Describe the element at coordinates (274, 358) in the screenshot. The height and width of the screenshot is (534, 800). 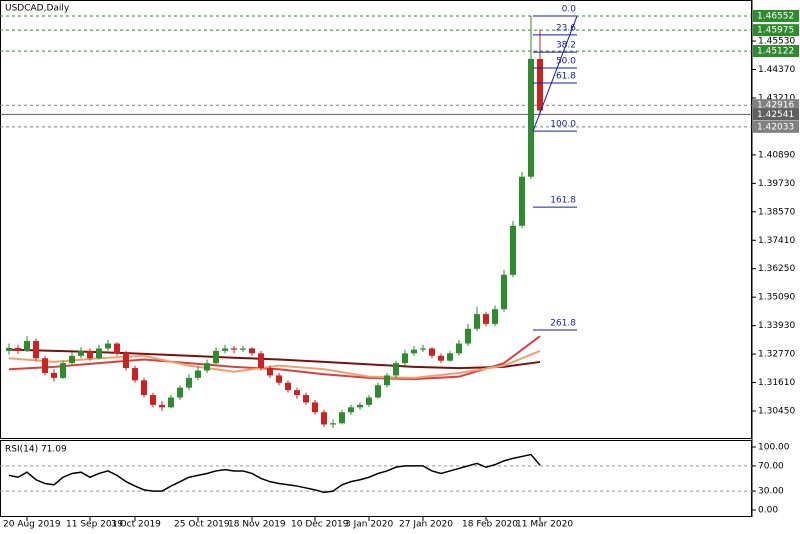
I see `moving-average` at that location.